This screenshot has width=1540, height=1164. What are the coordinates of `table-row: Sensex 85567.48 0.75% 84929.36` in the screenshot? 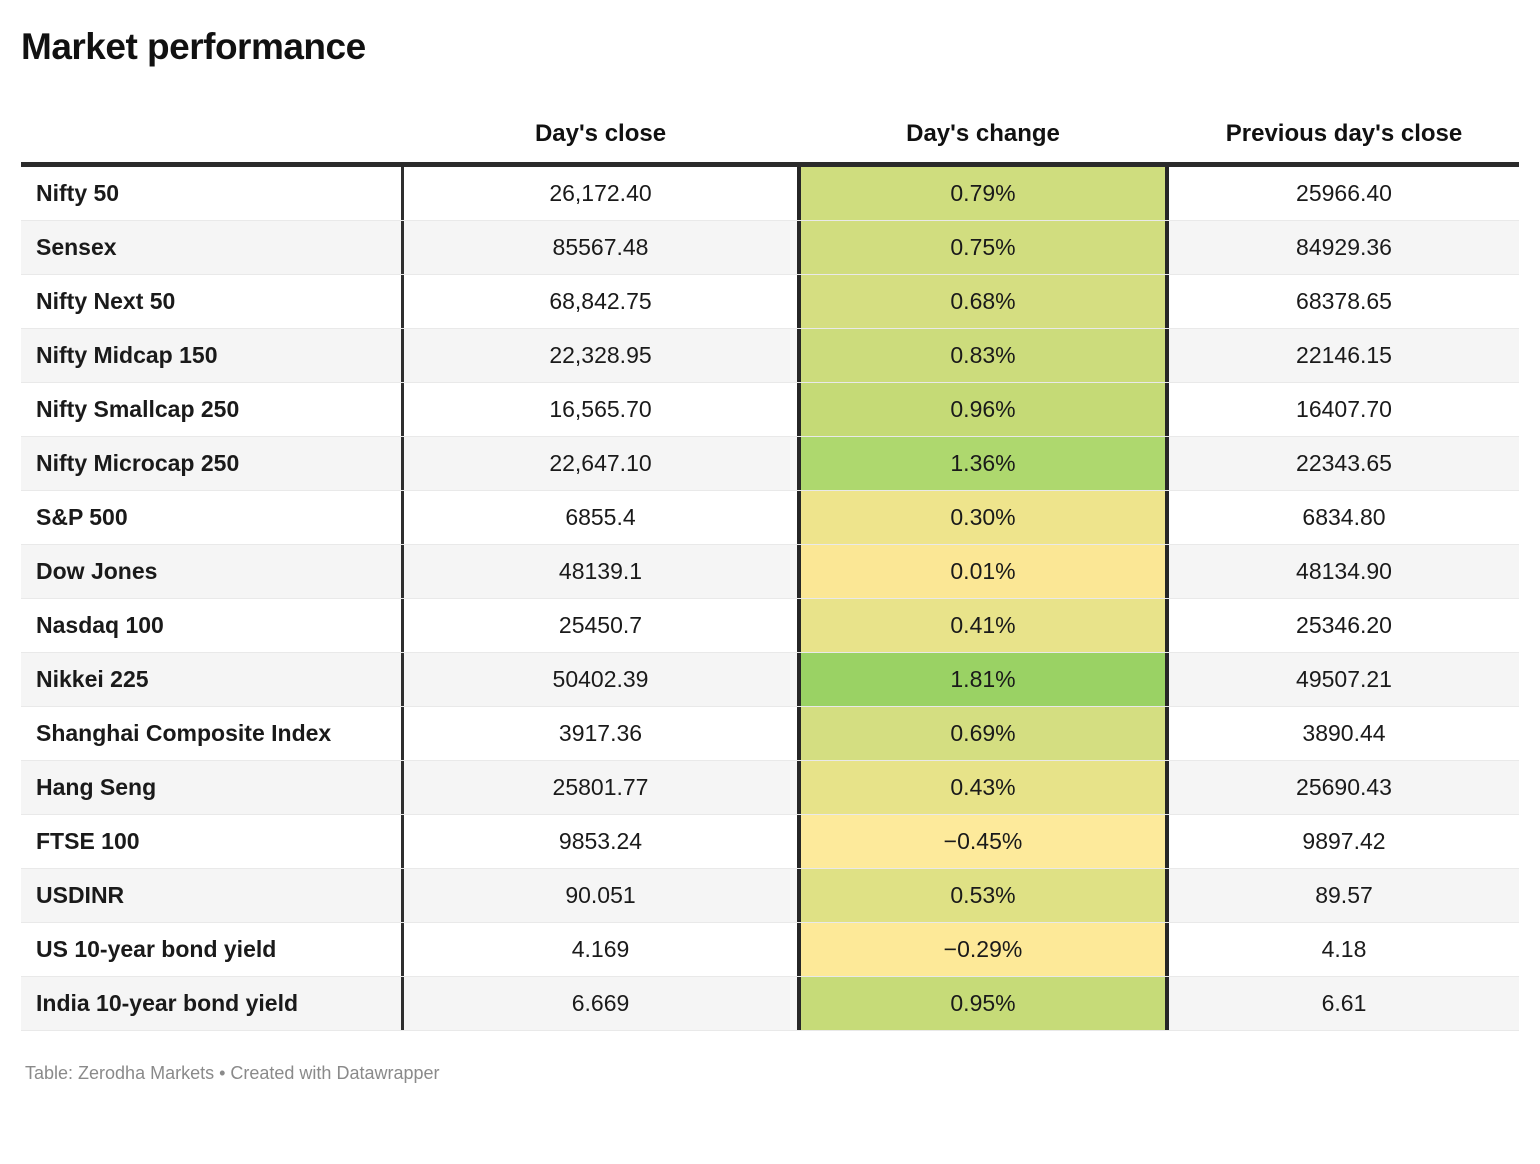 It's located at (770, 248).